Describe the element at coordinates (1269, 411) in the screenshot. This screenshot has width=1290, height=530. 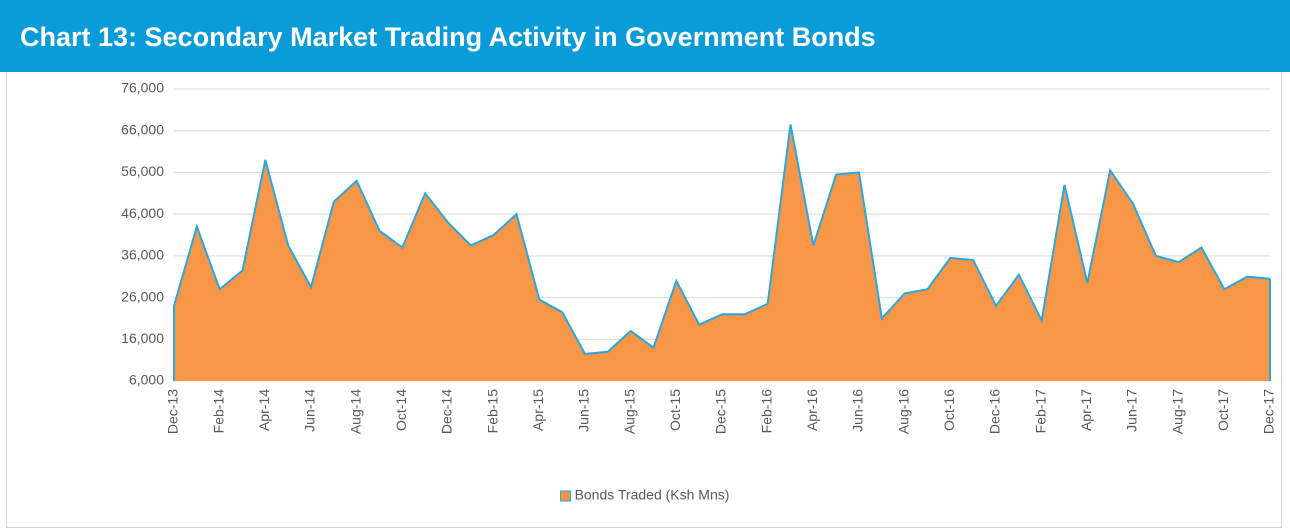
I see `x-tick-label: Dec-17` at that location.